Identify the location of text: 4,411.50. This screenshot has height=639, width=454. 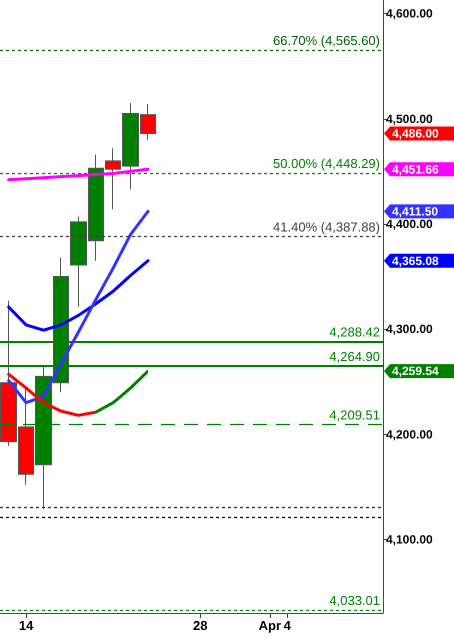
(415, 211).